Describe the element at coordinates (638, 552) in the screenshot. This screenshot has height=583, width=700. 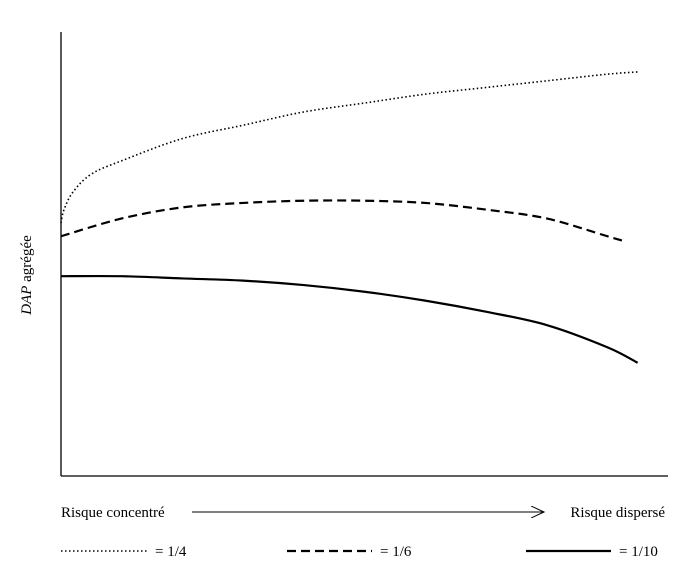
I see `legend-label-tenth: = 1/10` at that location.